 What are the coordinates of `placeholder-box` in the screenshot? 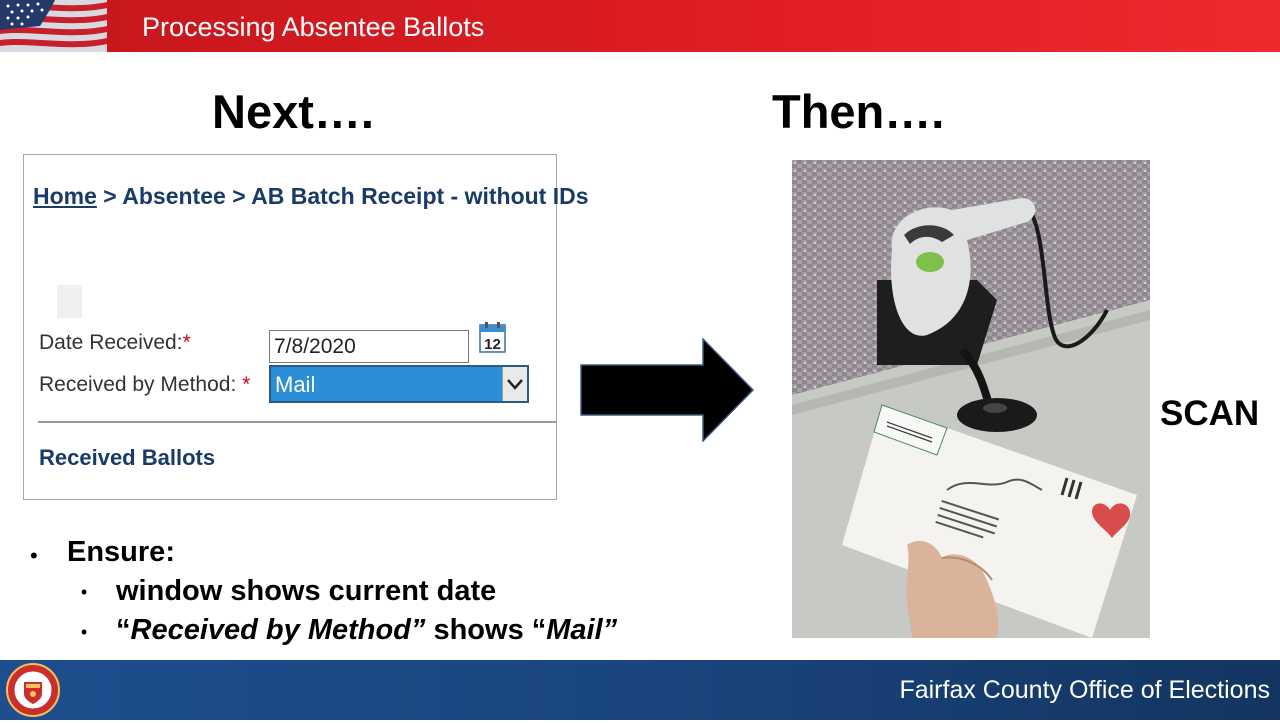 It's located at (69, 301).